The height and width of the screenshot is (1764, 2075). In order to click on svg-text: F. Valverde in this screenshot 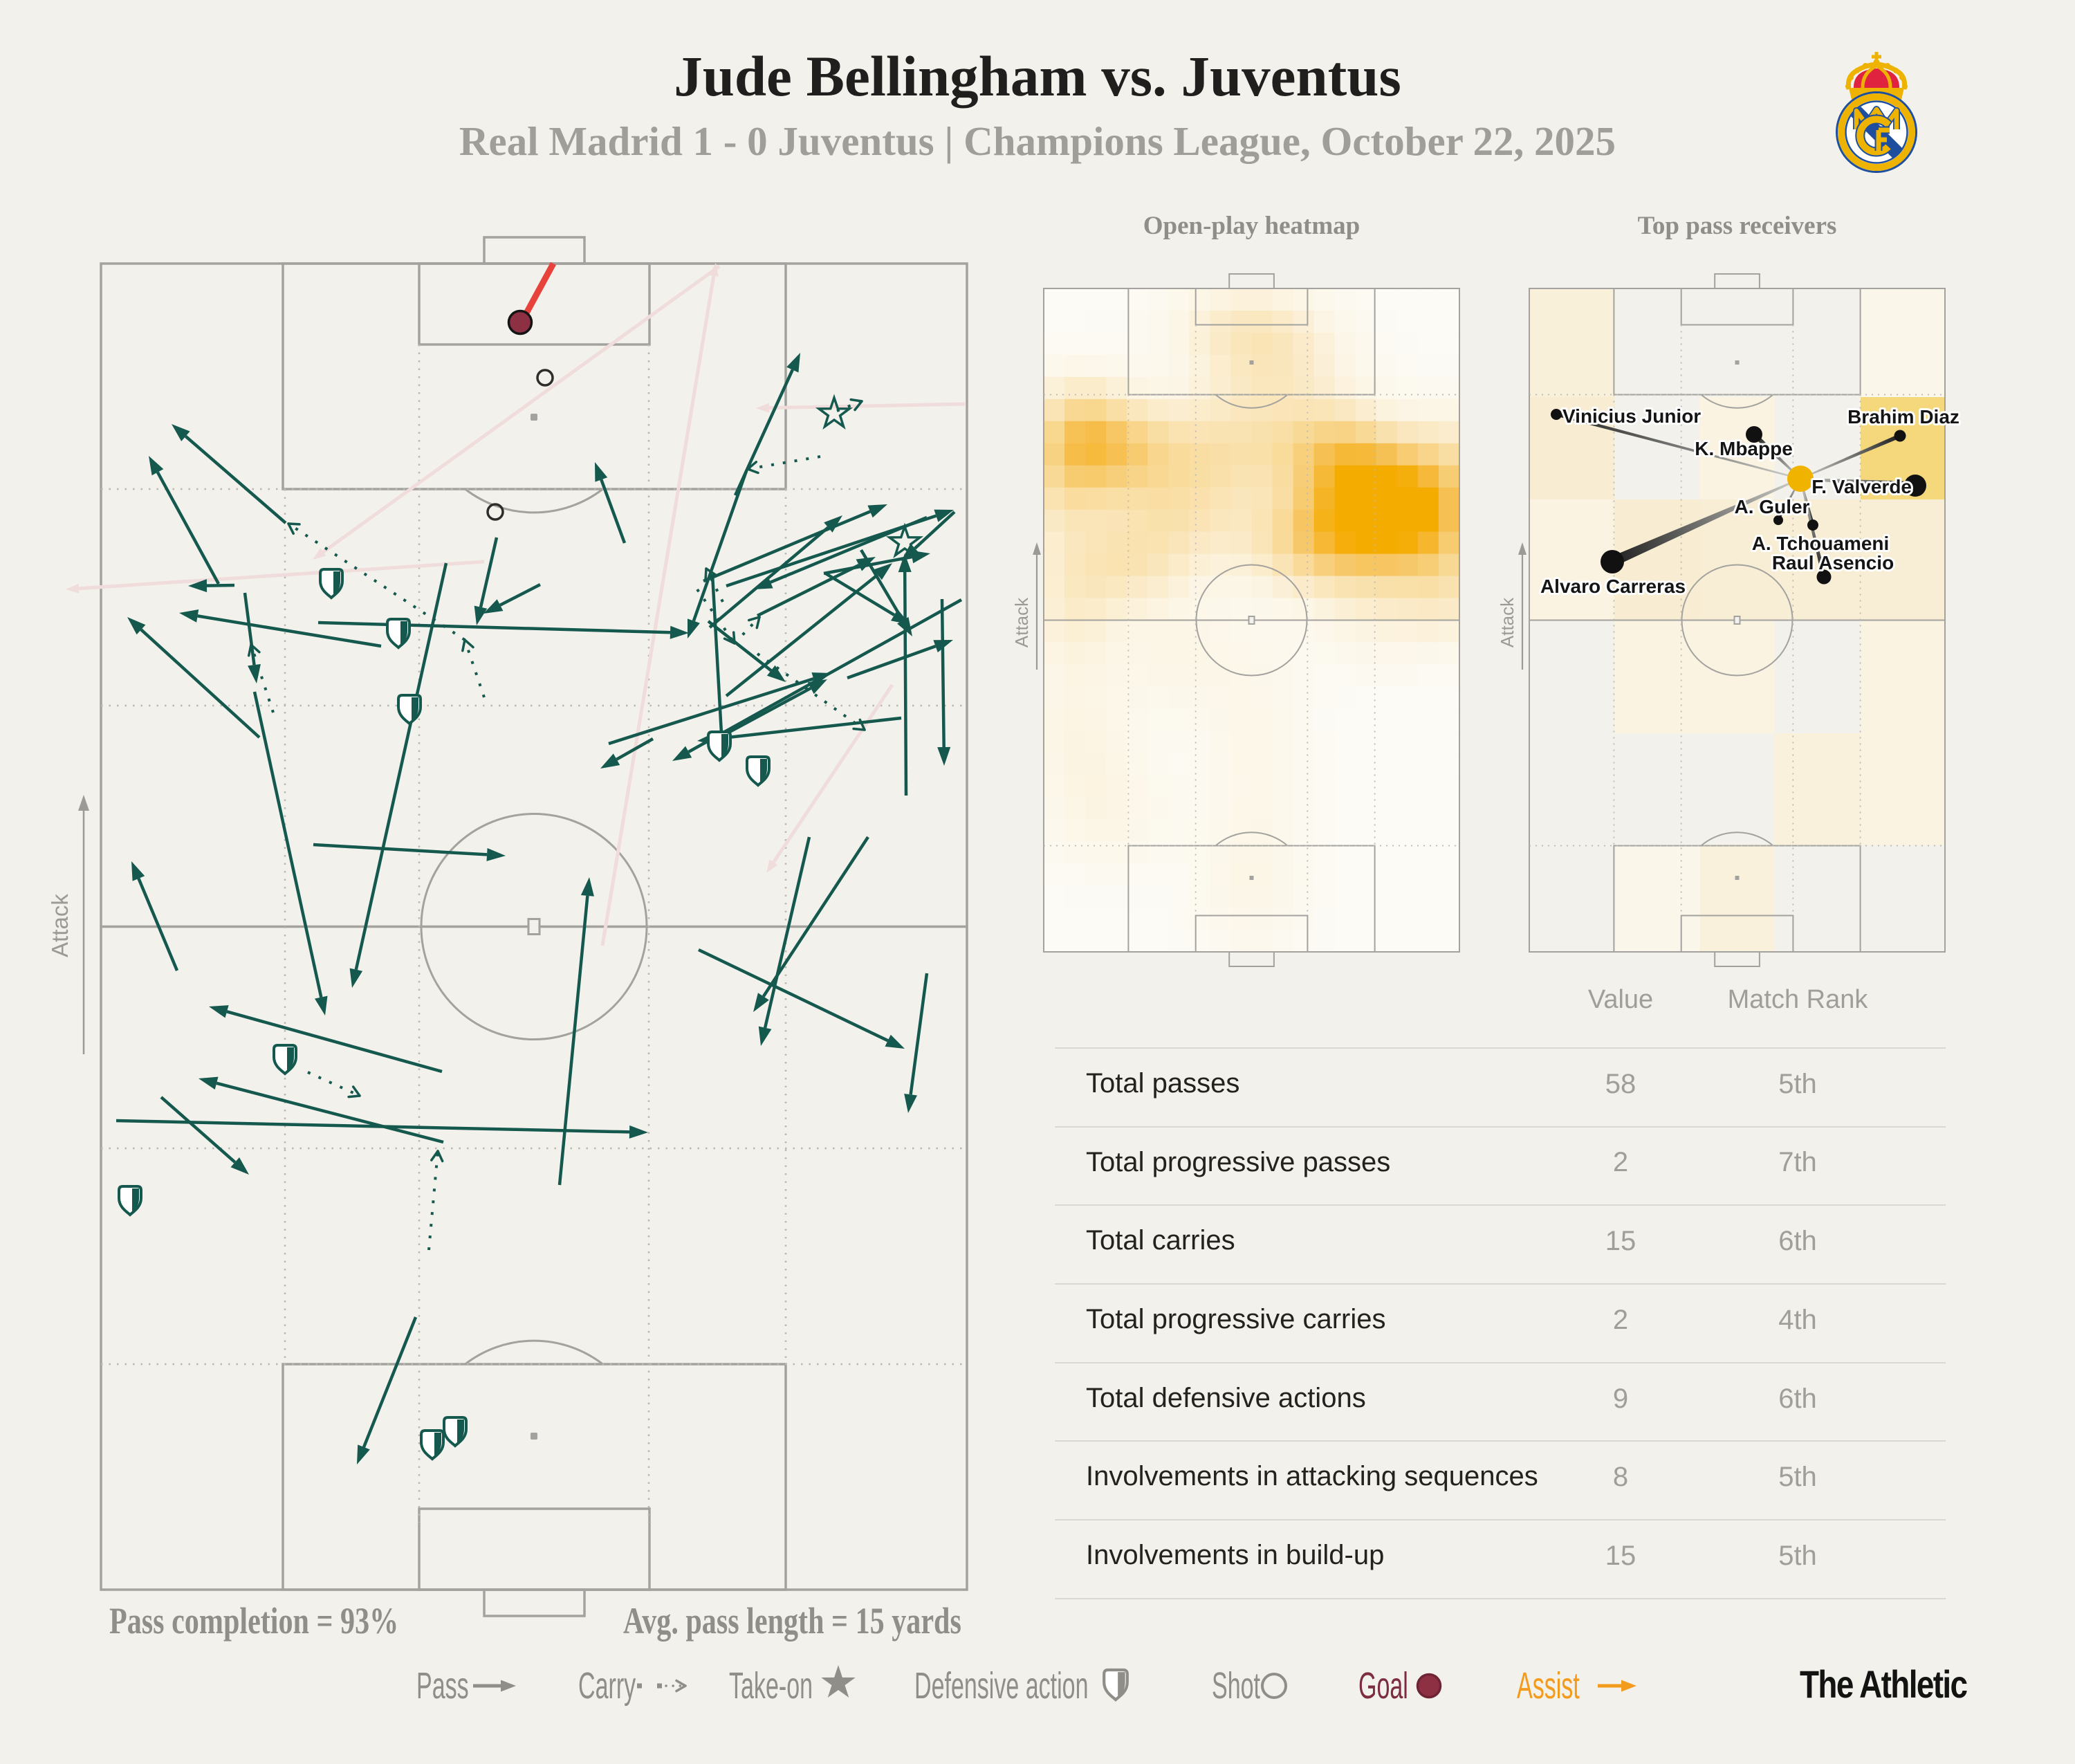, I will do `click(1861, 486)`.